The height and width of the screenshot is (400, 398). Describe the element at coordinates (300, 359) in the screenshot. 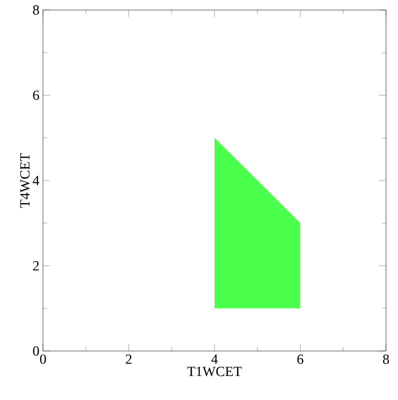

I see `x-tick-label: 6` at that location.